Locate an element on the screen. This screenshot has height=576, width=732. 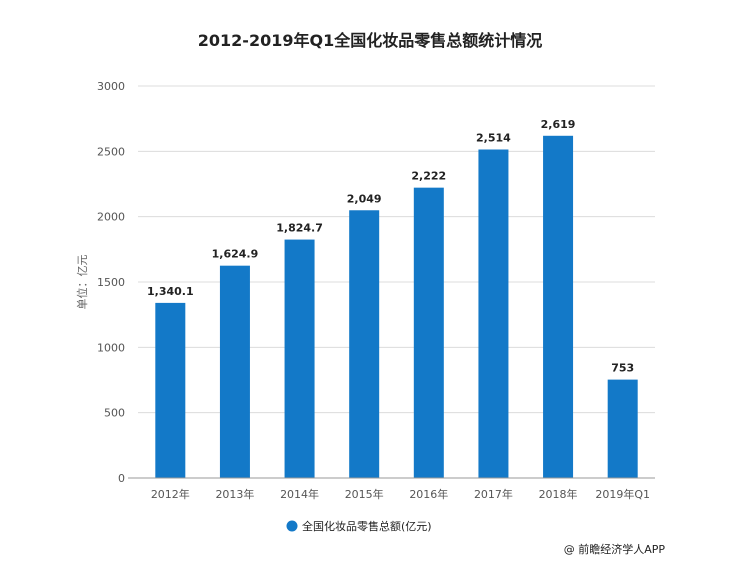
x-tick-label: 2013年 is located at coordinates (234, 494).